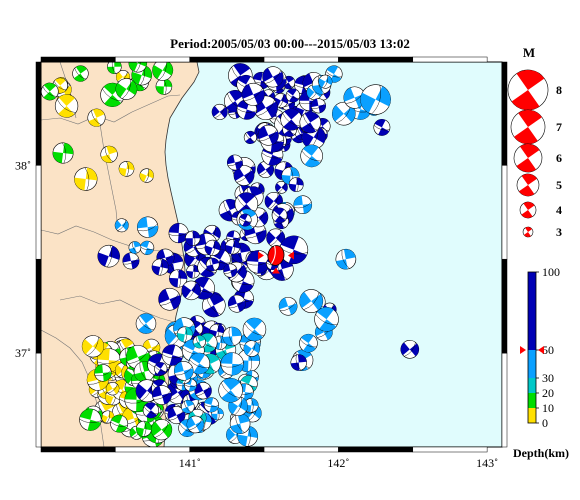  What do you see at coordinates (338, 463) in the screenshot?
I see `x-tick-label: 142˚` at bounding box center [338, 463].